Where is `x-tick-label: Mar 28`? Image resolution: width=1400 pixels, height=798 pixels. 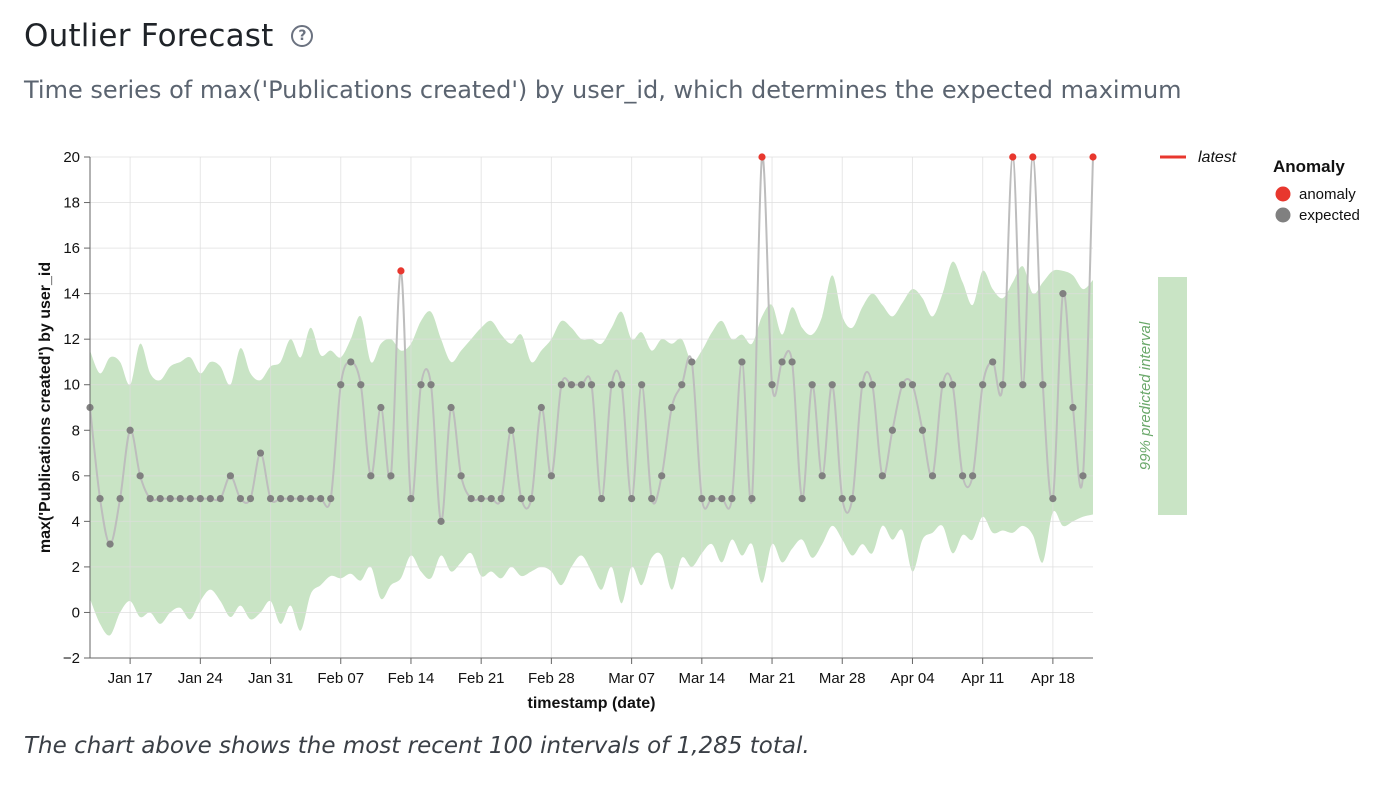
x-tick-label: Mar 28 is located at coordinates (842, 678).